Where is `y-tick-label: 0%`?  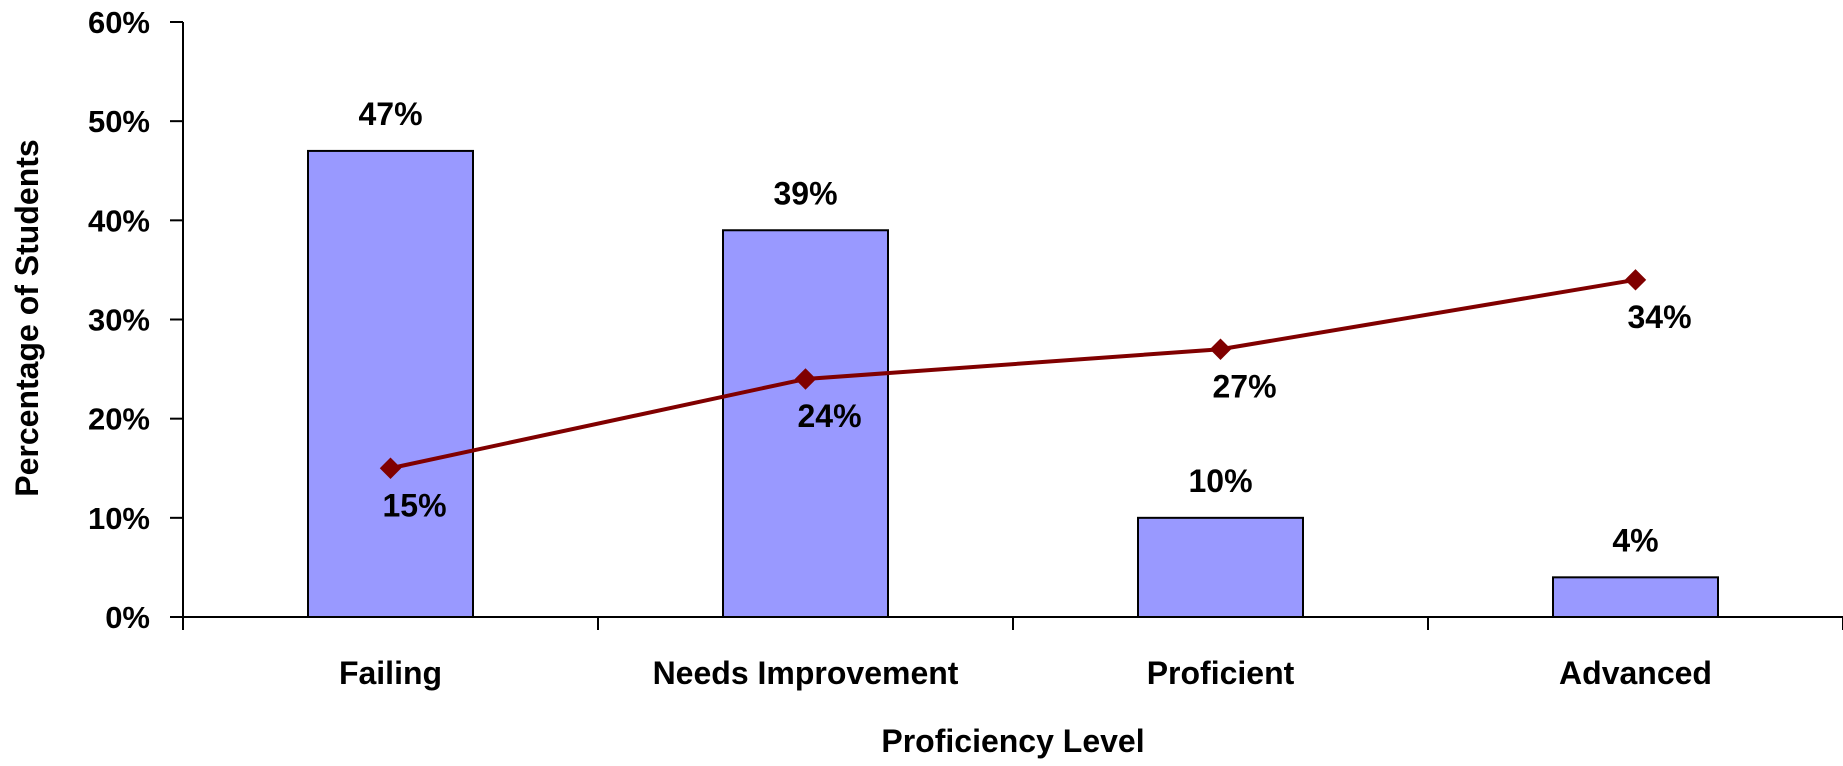 y-tick-label: 0% is located at coordinates (127, 617).